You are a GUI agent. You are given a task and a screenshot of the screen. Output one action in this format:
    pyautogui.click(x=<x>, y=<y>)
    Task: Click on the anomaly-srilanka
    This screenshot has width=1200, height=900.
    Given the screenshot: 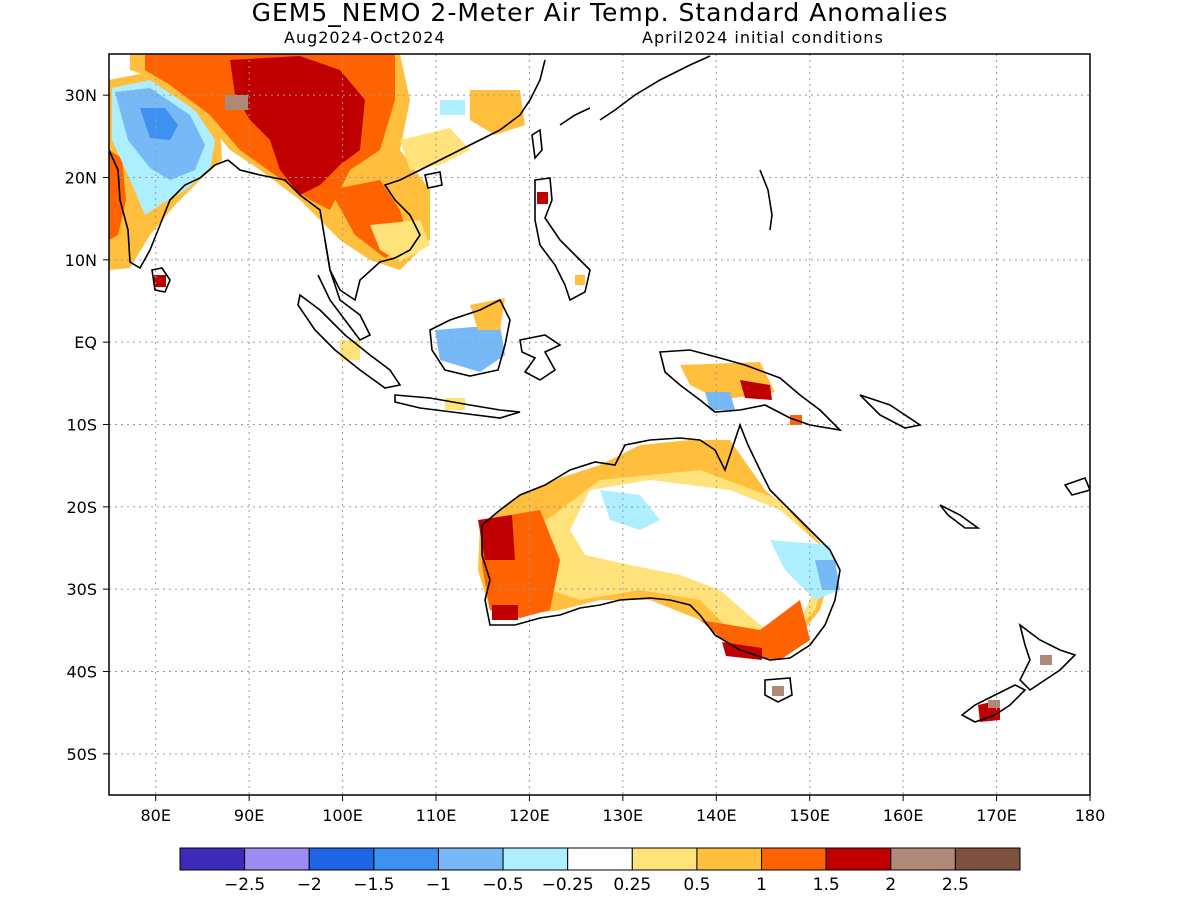 What is the action you would take?
    pyautogui.click(x=160, y=281)
    